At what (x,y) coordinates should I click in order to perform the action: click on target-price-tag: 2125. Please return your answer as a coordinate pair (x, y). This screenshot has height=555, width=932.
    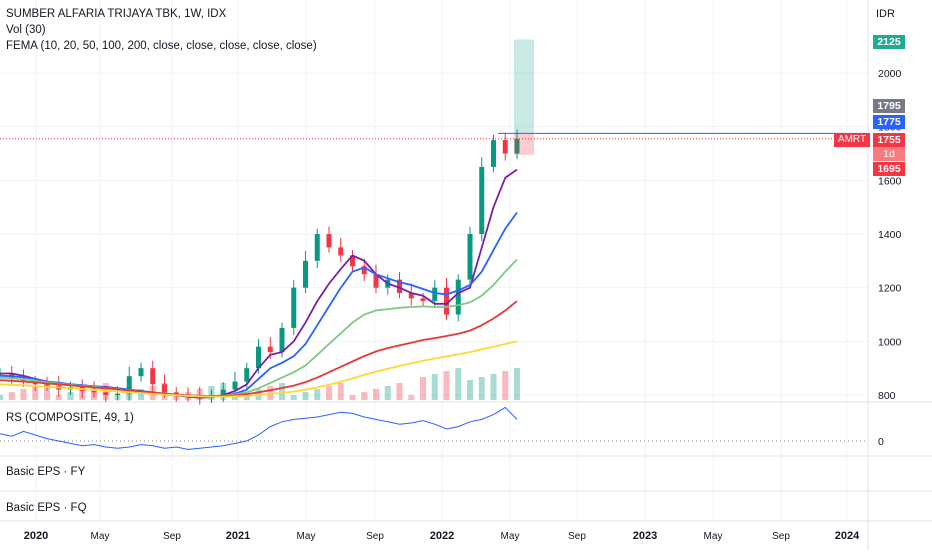
    Looking at the image, I should click on (889, 42).